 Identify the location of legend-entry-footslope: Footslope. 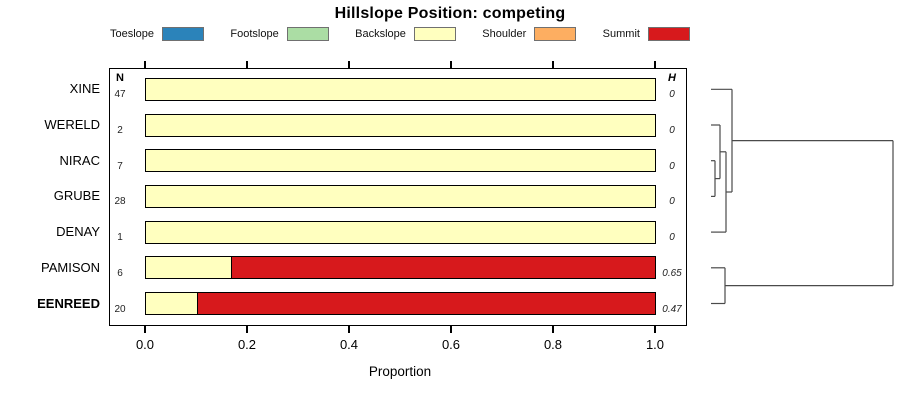
(279, 34).